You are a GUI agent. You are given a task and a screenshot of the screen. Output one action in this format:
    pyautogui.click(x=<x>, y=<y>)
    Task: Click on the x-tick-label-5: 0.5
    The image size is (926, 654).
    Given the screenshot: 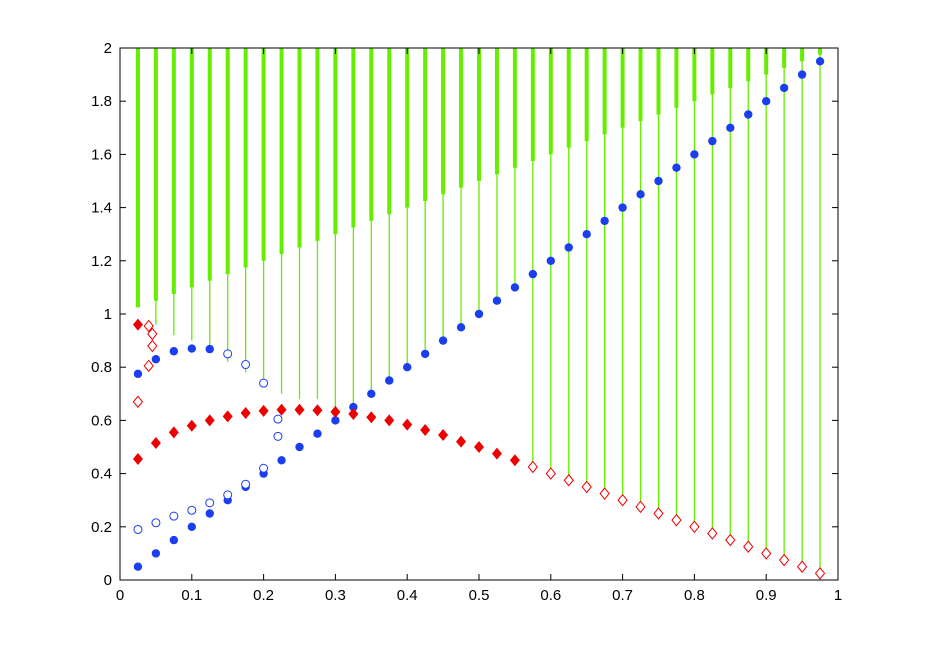 What is the action you would take?
    pyautogui.click(x=479, y=595)
    